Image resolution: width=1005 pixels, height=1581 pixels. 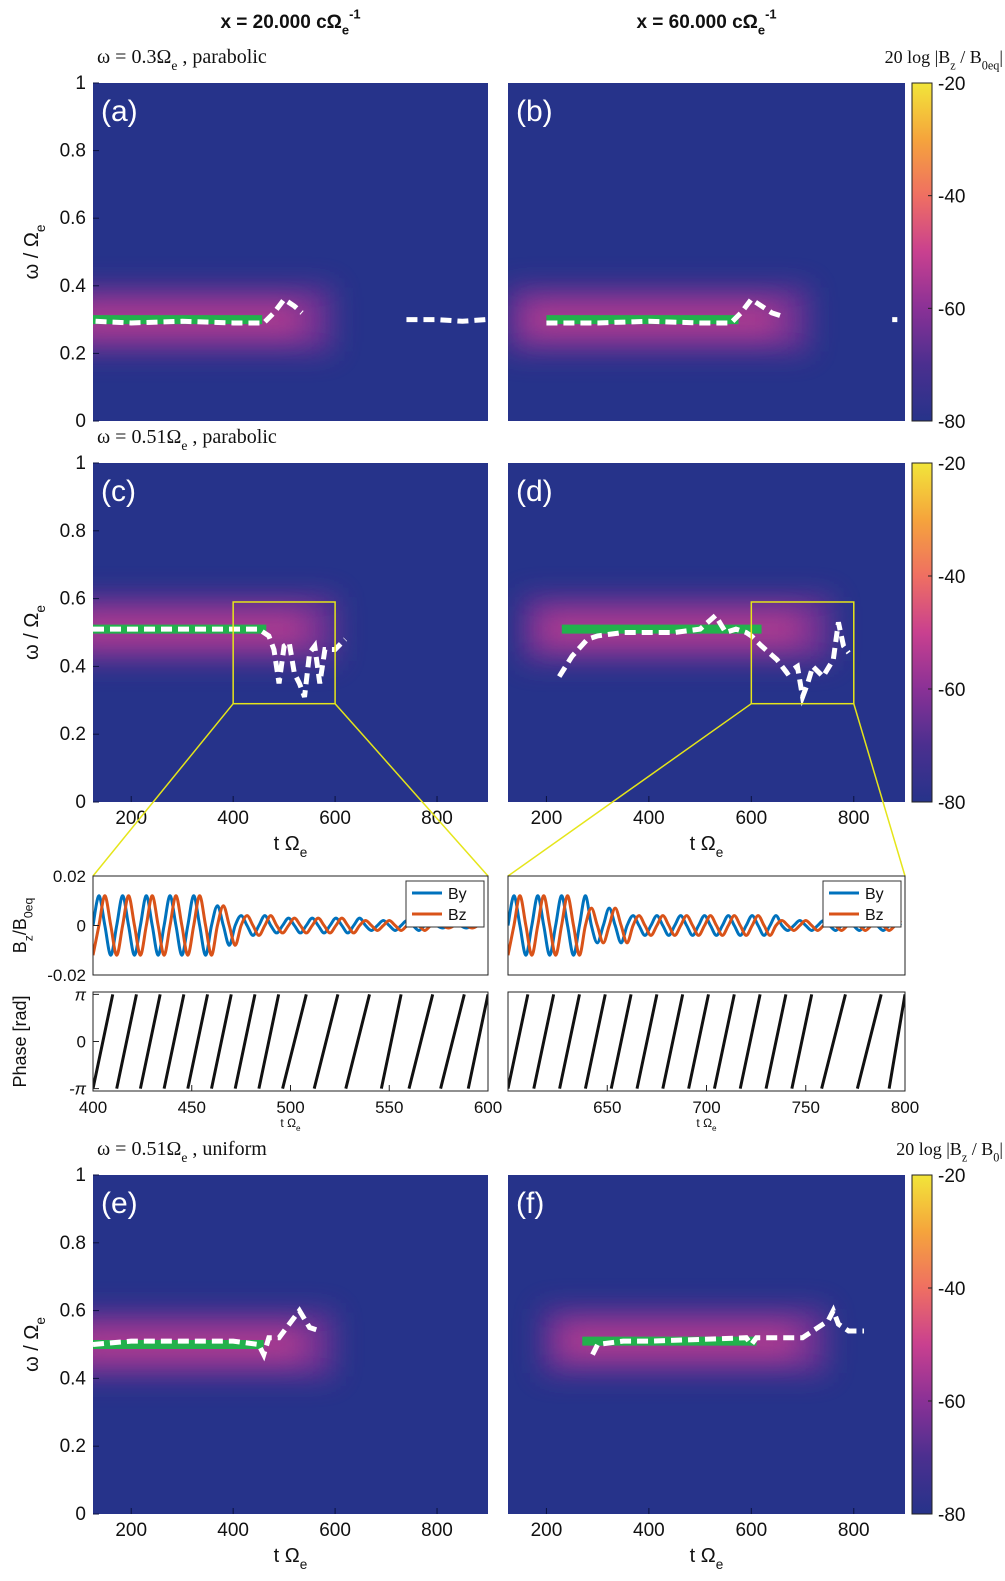 I want to click on series-line, so click(x=706, y=1041).